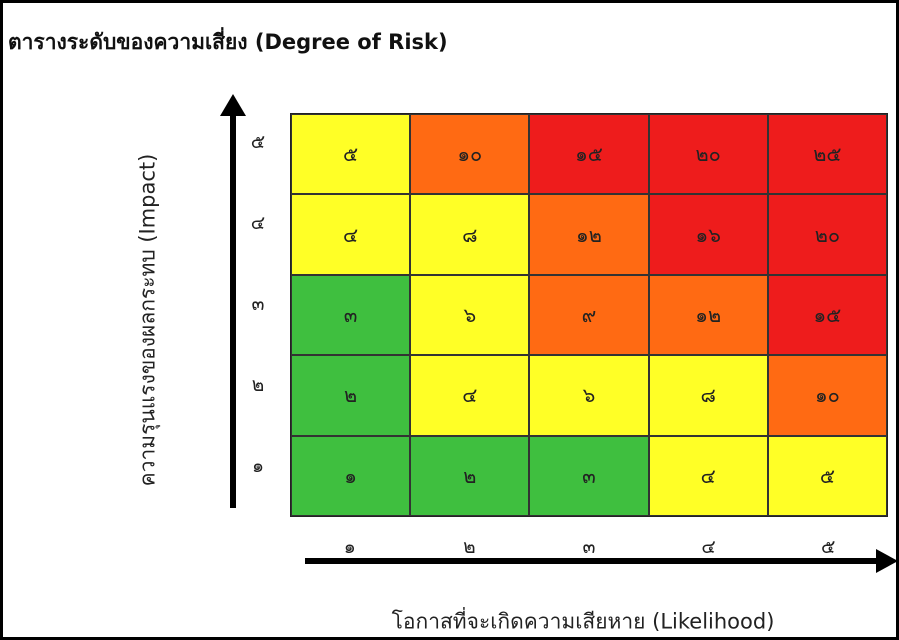 This screenshot has width=899, height=640. What do you see at coordinates (258, 384) in the screenshot?
I see `y-axis-label: ๒` at bounding box center [258, 384].